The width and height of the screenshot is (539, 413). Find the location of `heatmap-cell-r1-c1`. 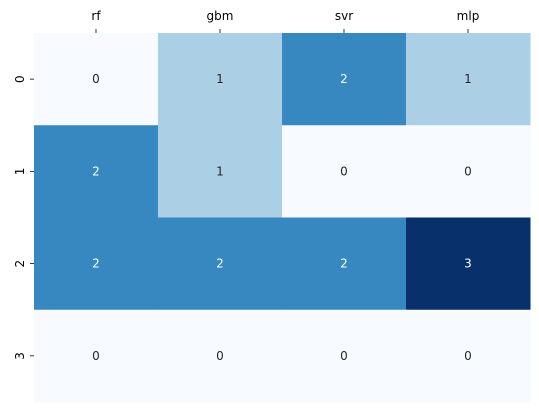

heatmap-cell-r1-c1 is located at coordinates (220, 171).